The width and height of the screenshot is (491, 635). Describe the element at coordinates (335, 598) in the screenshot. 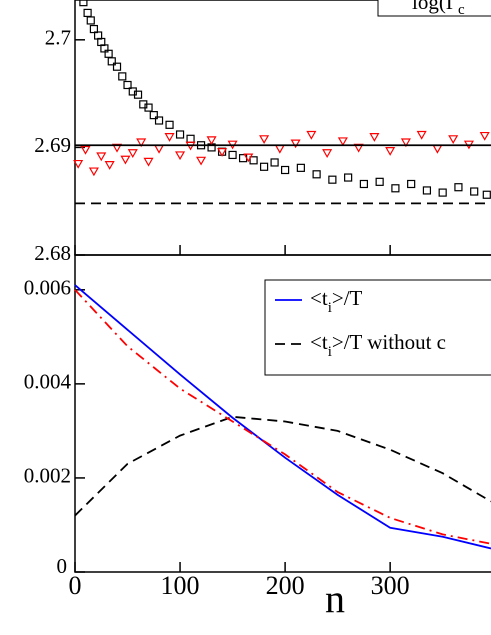

I see `x-axis-title: n` at that location.